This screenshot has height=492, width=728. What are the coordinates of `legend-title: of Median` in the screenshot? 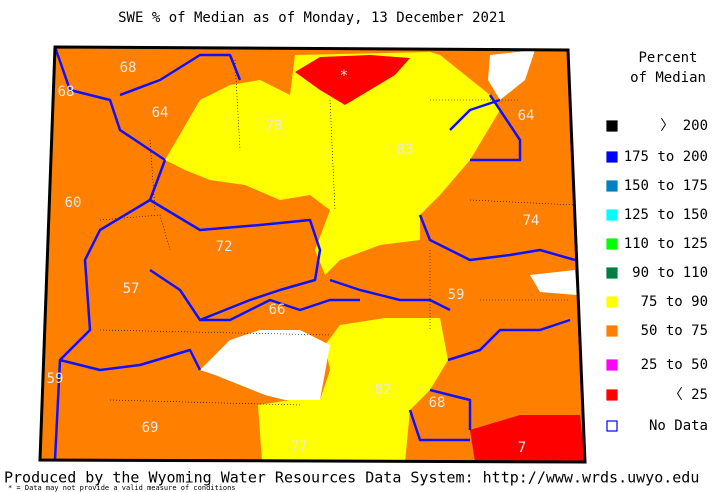 It's located at (668, 78).